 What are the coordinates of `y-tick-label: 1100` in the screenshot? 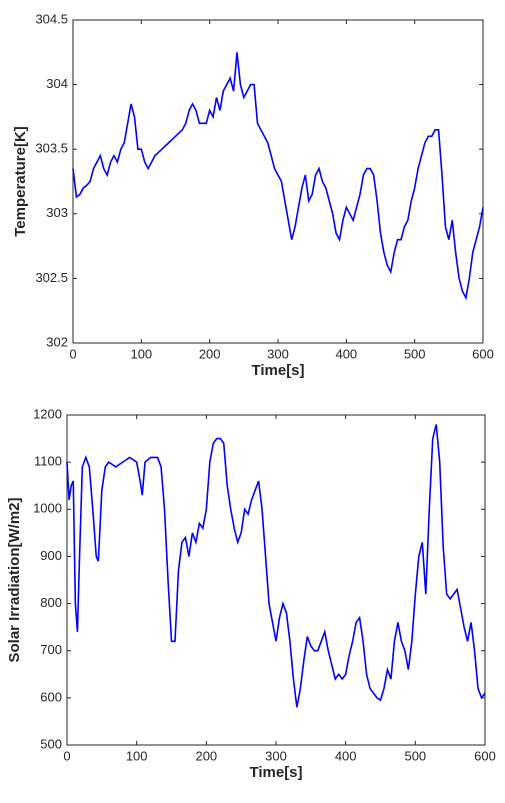 It's located at (48, 461).